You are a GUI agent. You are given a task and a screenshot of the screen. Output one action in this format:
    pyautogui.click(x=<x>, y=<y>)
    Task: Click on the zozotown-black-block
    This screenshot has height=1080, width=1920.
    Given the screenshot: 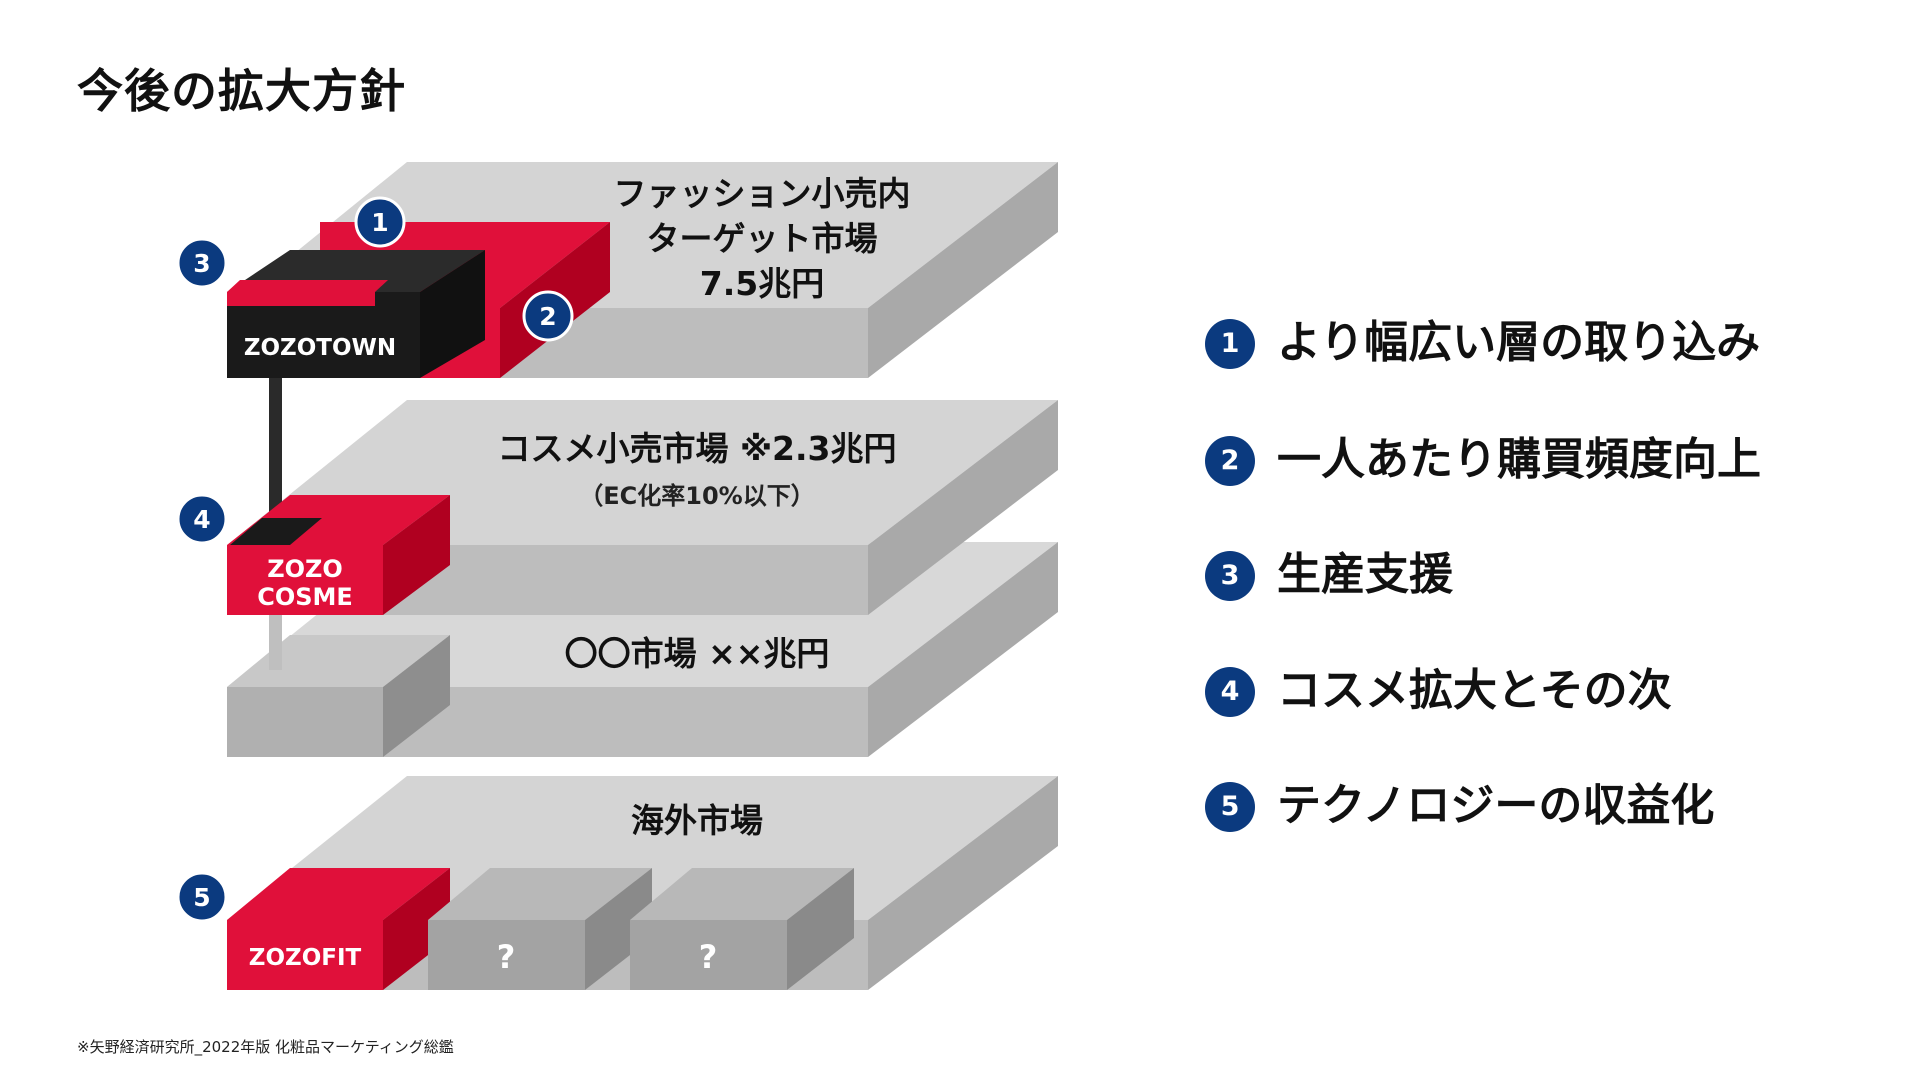 What is the action you would take?
    pyautogui.click(x=356, y=314)
    